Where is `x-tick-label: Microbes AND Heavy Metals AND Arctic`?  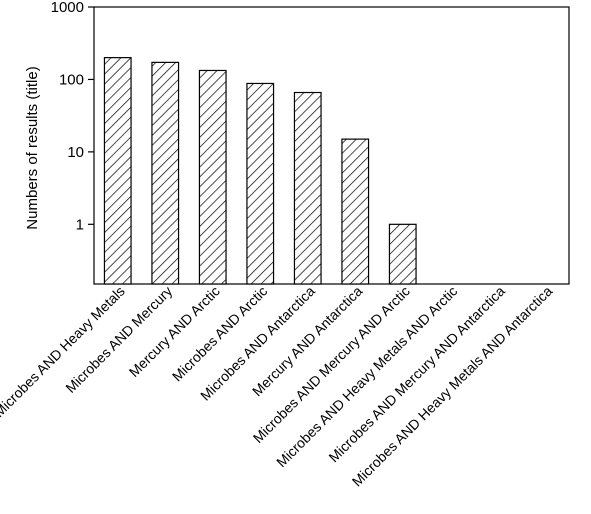
x-tick-label: Microbes AND Heavy Metals AND Arctic is located at coordinates (366, 376).